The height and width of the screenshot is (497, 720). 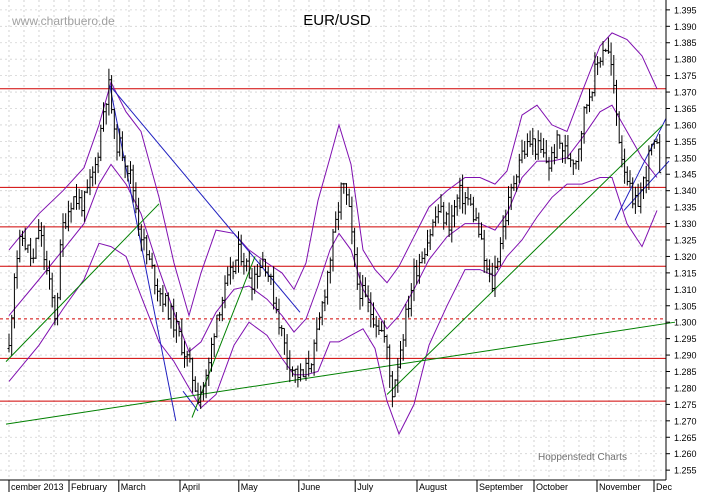 What do you see at coordinates (37, 487) in the screenshot?
I see `x-tick-label: cember 2013` at bounding box center [37, 487].